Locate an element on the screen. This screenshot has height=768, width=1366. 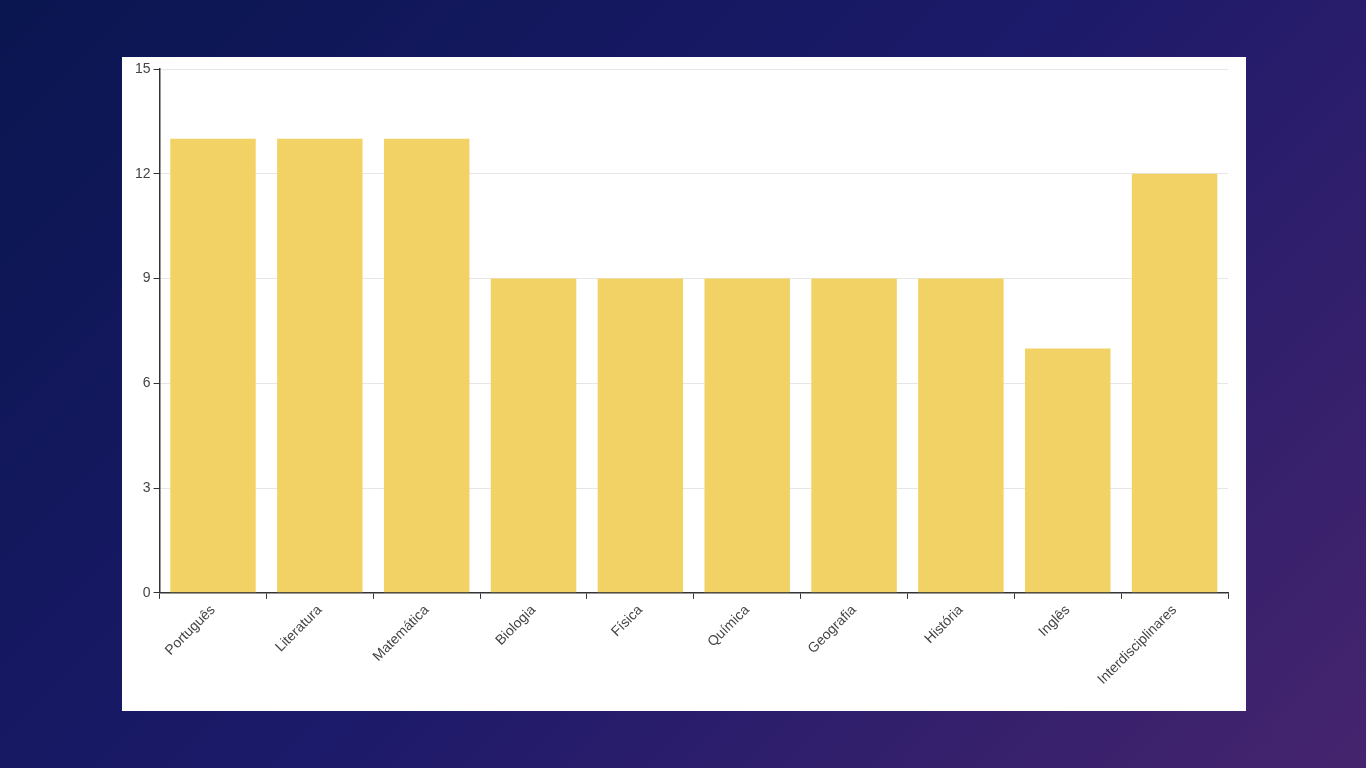
y-tick-label: 15 is located at coordinates (142, 67).